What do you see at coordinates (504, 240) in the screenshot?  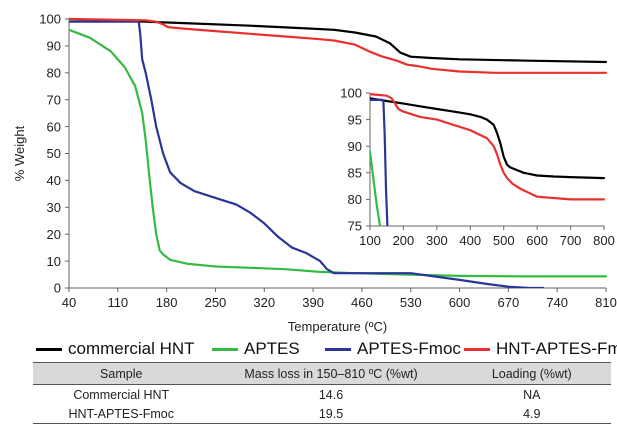 I see `inset-x-tick-label: 500` at bounding box center [504, 240].